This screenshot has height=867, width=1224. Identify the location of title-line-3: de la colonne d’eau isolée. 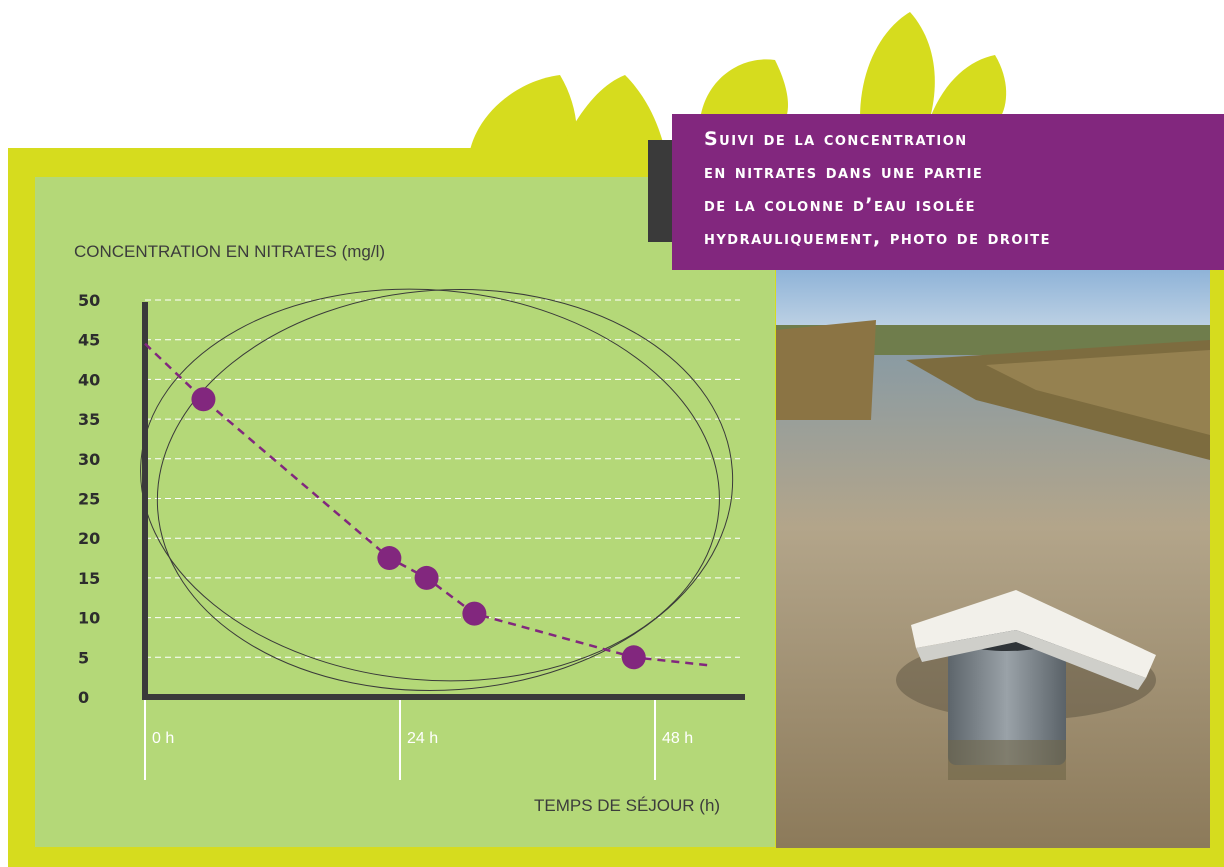
(840, 205).